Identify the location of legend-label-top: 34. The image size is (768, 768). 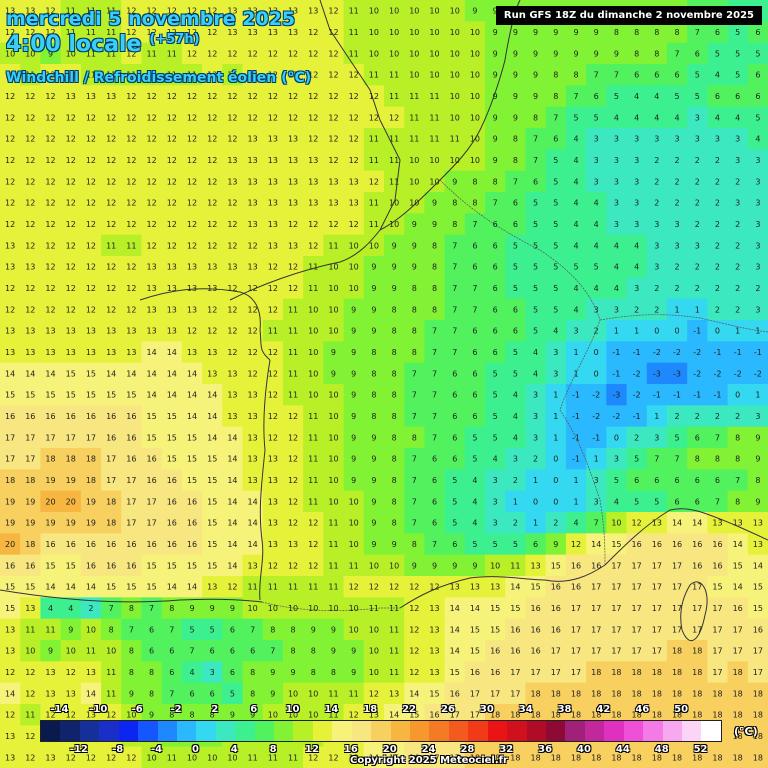
(525, 709).